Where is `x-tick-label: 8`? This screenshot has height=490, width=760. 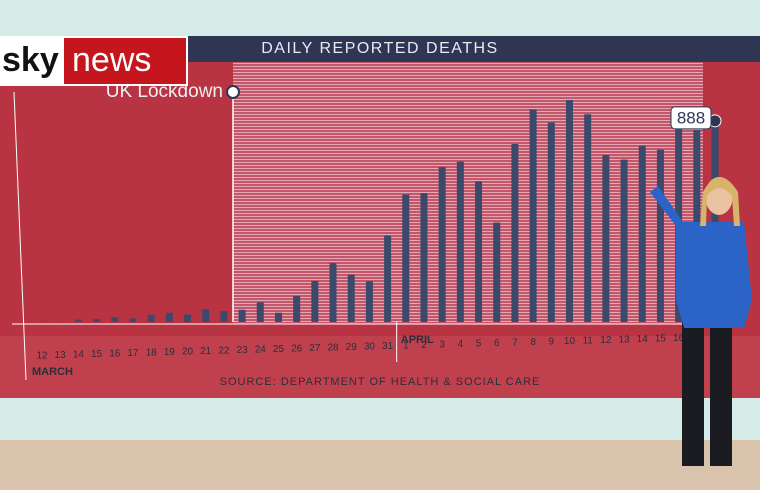
x-tick-label: 8 is located at coordinates (533, 342).